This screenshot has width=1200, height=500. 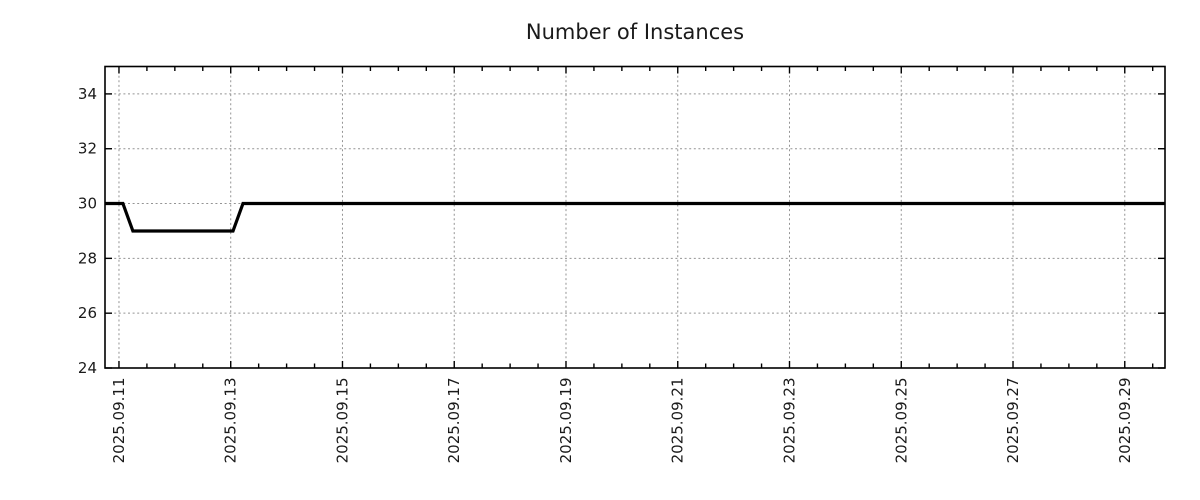 I want to click on y-tick-label: 30, so click(x=87, y=204).